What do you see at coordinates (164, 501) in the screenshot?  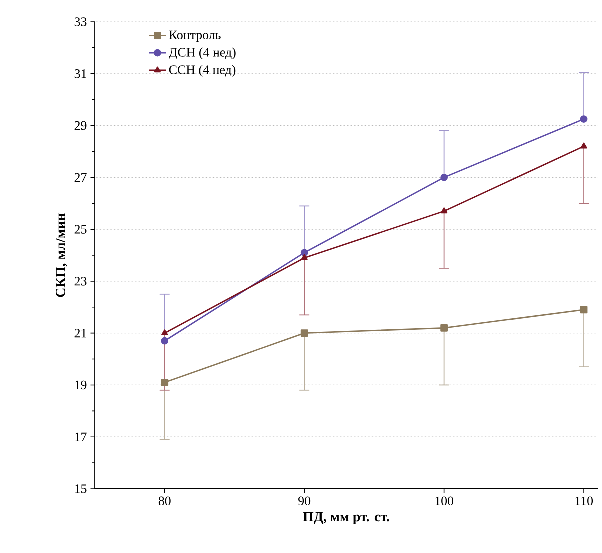 I see `x-tick-label: 80` at bounding box center [164, 501].